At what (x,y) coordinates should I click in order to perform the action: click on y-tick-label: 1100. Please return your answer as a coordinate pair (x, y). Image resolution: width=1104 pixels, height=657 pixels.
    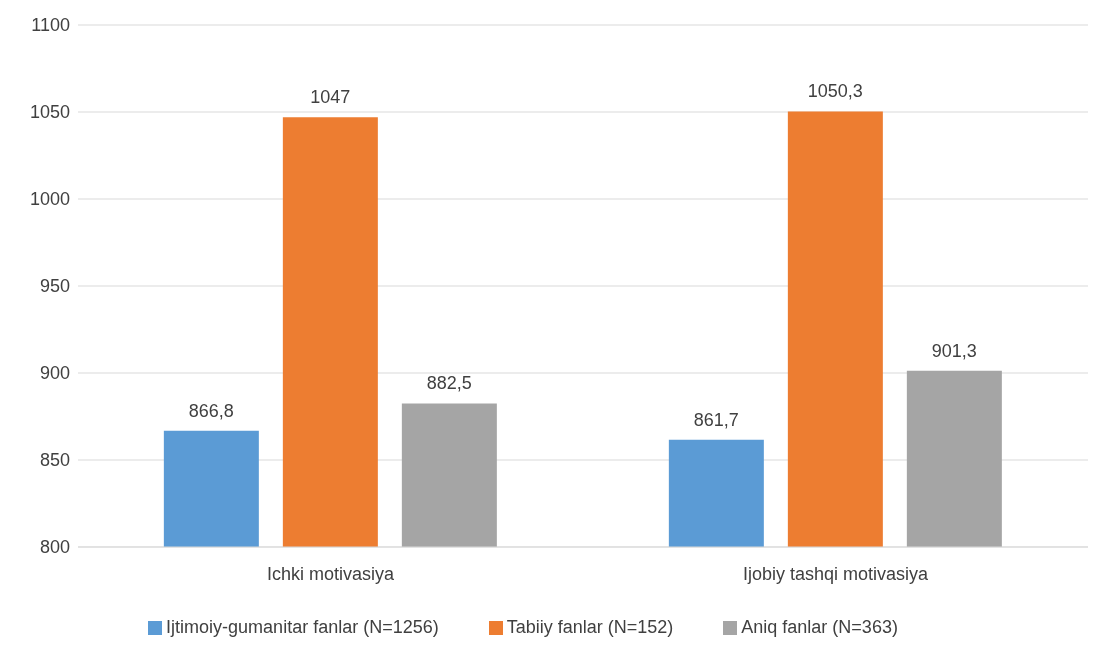
    Looking at the image, I should click on (50, 25).